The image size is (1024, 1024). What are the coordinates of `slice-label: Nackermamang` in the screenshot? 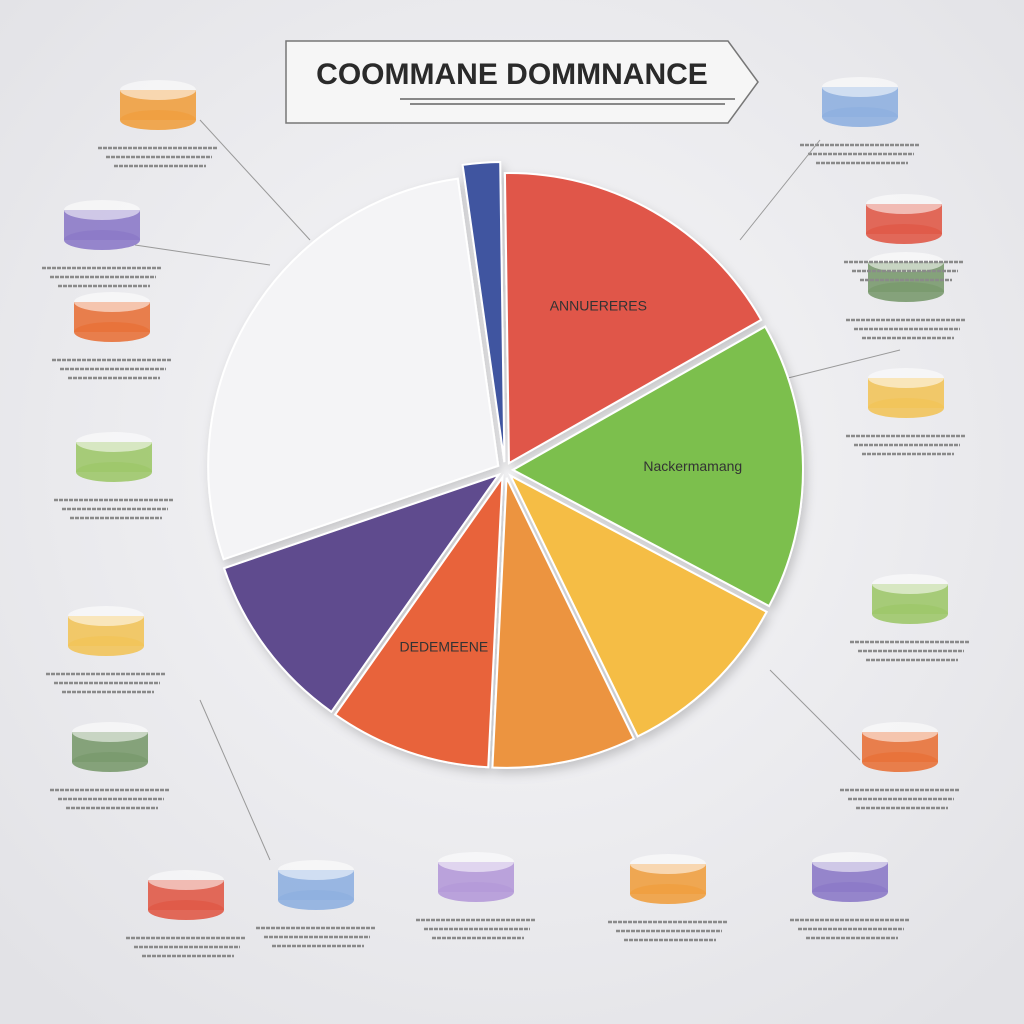 It's located at (692, 466).